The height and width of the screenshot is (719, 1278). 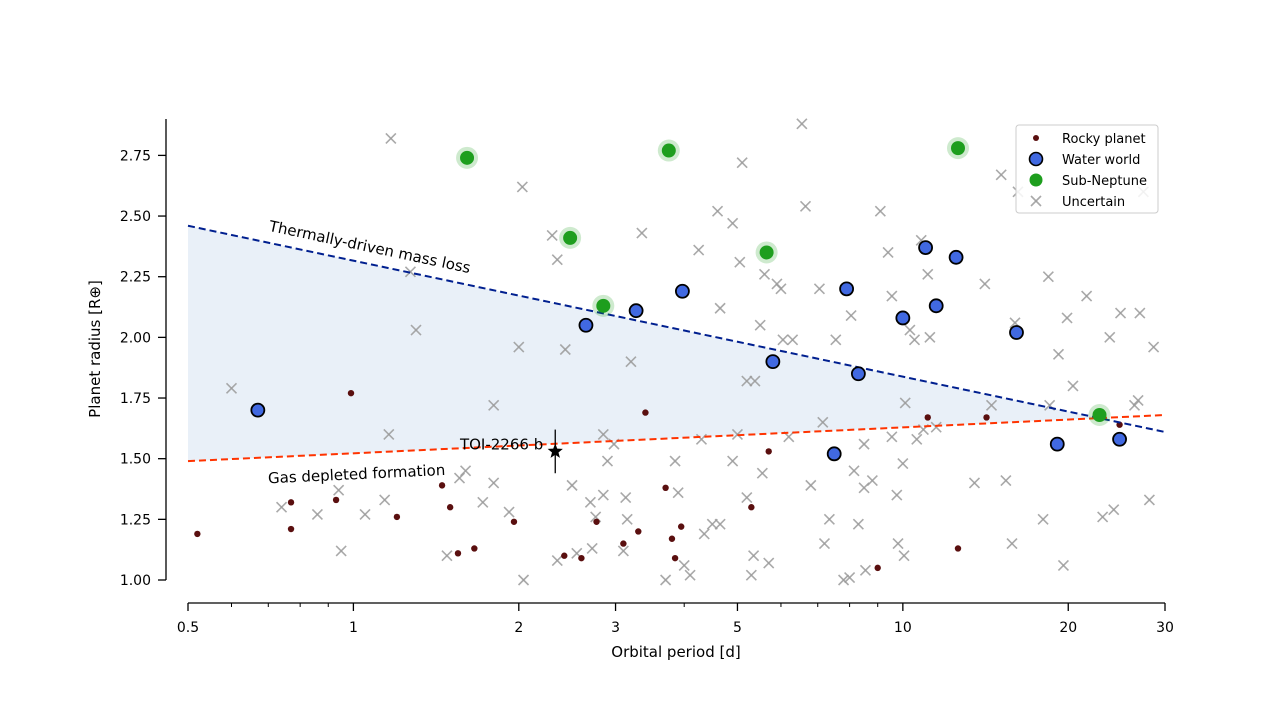 What do you see at coordinates (135, 520) in the screenshot?
I see `y-tick-label: 1.25` at bounding box center [135, 520].